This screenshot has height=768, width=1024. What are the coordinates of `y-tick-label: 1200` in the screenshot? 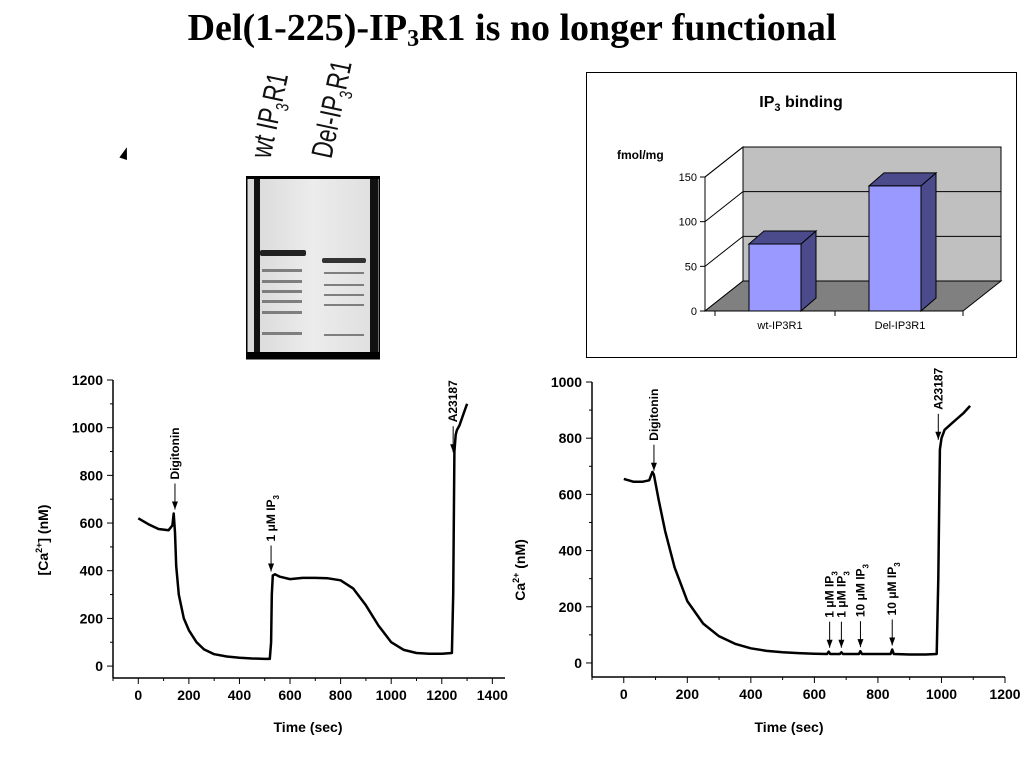 It's located at (87, 380).